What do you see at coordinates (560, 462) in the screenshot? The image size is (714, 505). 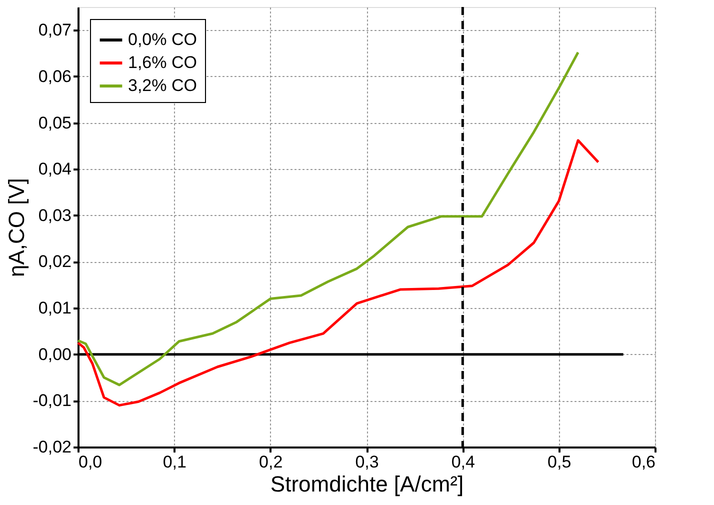 I see `x-tick-label: 0,5` at bounding box center [560, 462].